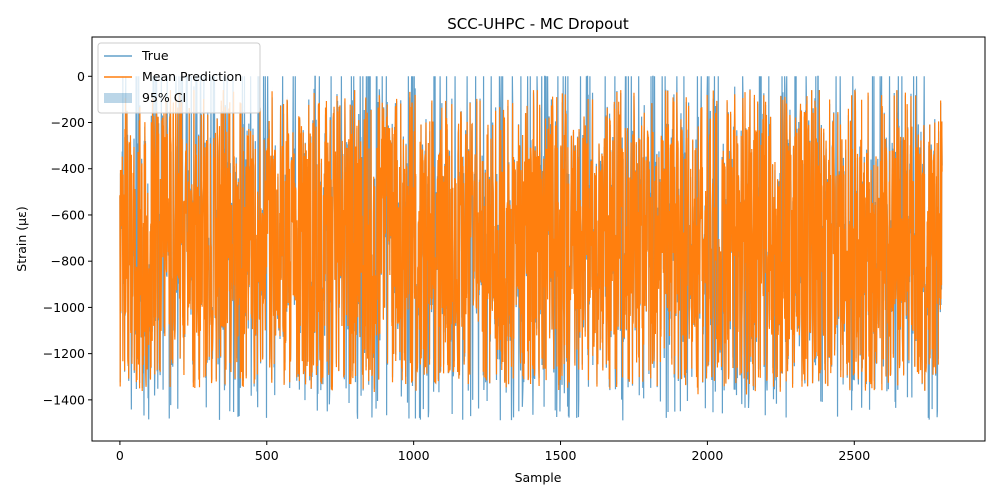 The image size is (1000, 500). I want to click on y-tick-label: −200, so click(68, 122).